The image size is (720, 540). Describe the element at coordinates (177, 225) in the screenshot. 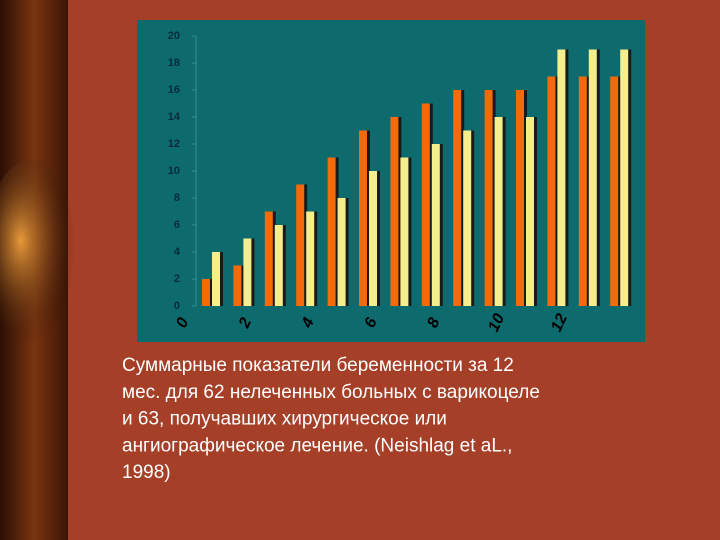

I see `y-tick-label: 6` at that location.